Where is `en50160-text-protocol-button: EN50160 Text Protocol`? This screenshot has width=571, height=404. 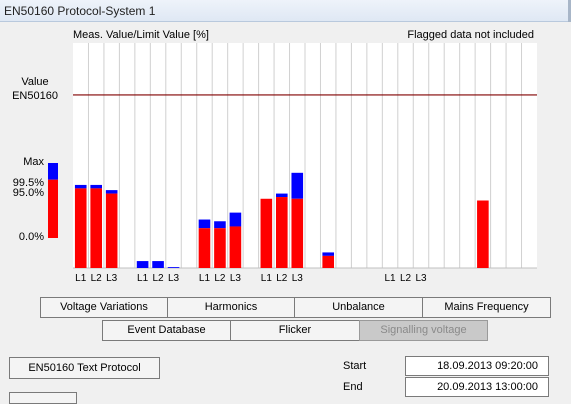
en50160-text-protocol-button: EN50160 Text Protocol is located at coordinates (84, 368).